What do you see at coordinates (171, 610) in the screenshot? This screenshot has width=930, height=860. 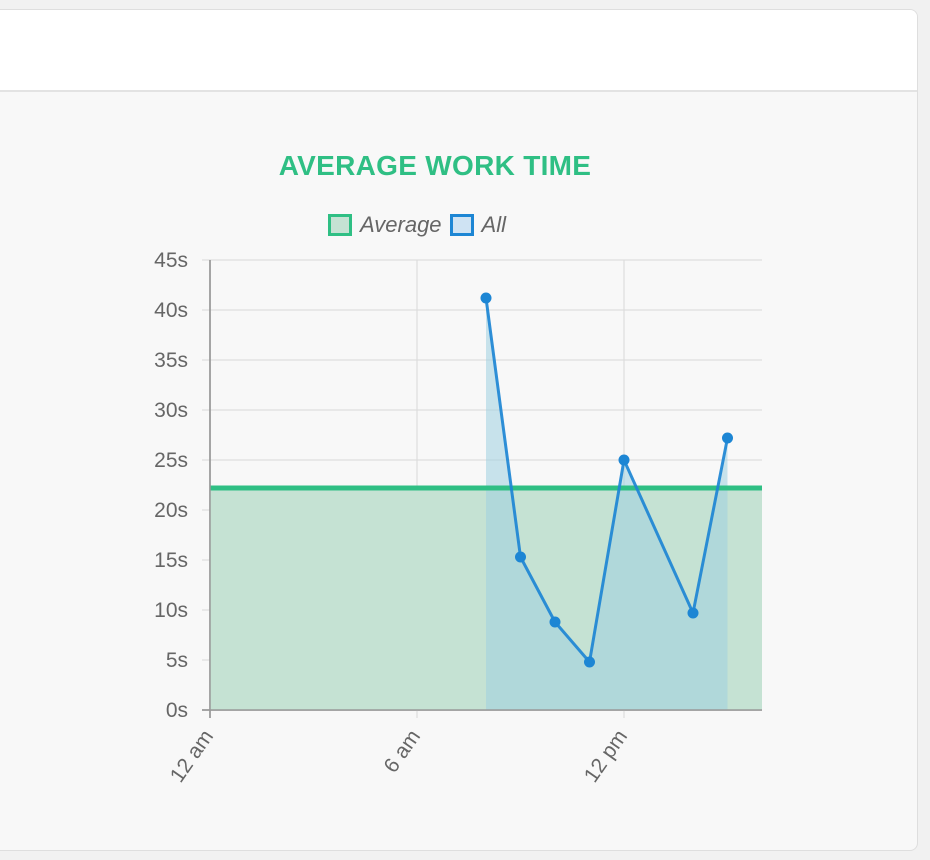 I see `y-tick-label: 10s` at bounding box center [171, 610].